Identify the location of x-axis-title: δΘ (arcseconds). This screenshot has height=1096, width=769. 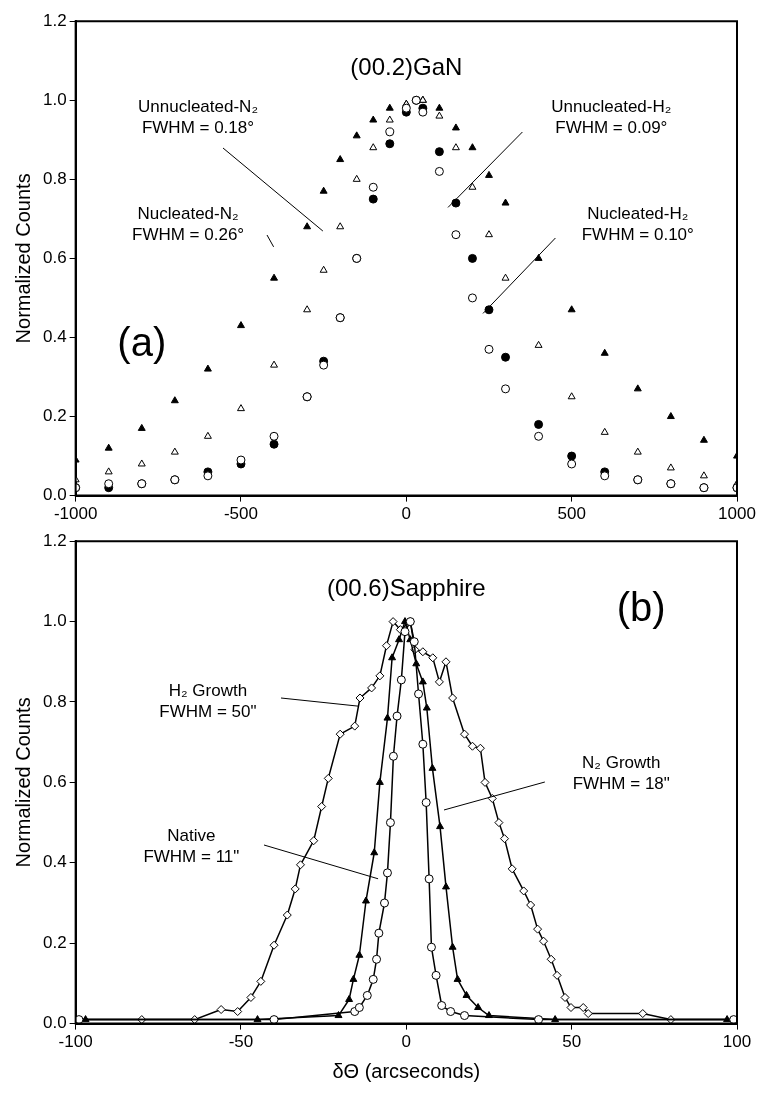
(406, 1070).